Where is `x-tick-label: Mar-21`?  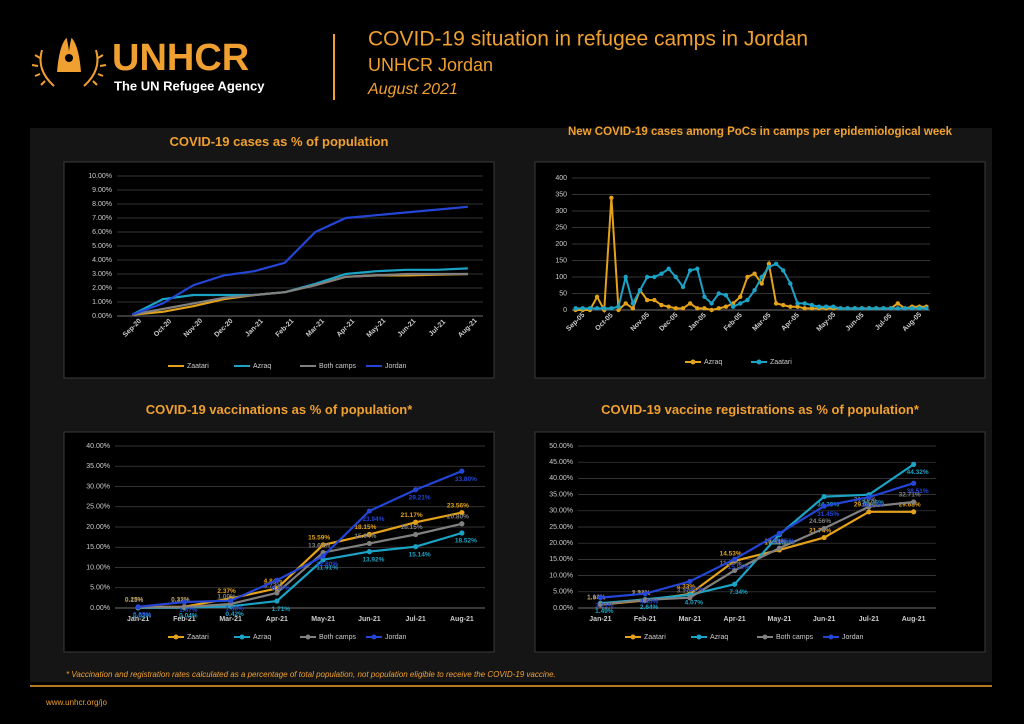
x-tick-label: Mar-21 is located at coordinates (230, 619).